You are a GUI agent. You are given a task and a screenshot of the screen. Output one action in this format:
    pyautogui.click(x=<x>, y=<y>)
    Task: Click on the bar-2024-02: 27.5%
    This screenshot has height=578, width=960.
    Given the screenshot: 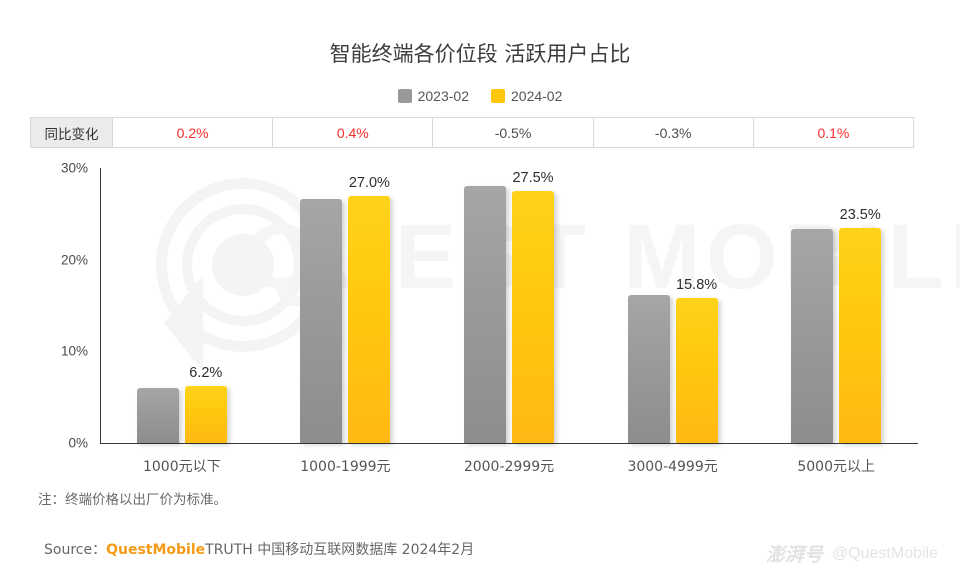 What is the action you would take?
    pyautogui.click(x=533, y=306)
    